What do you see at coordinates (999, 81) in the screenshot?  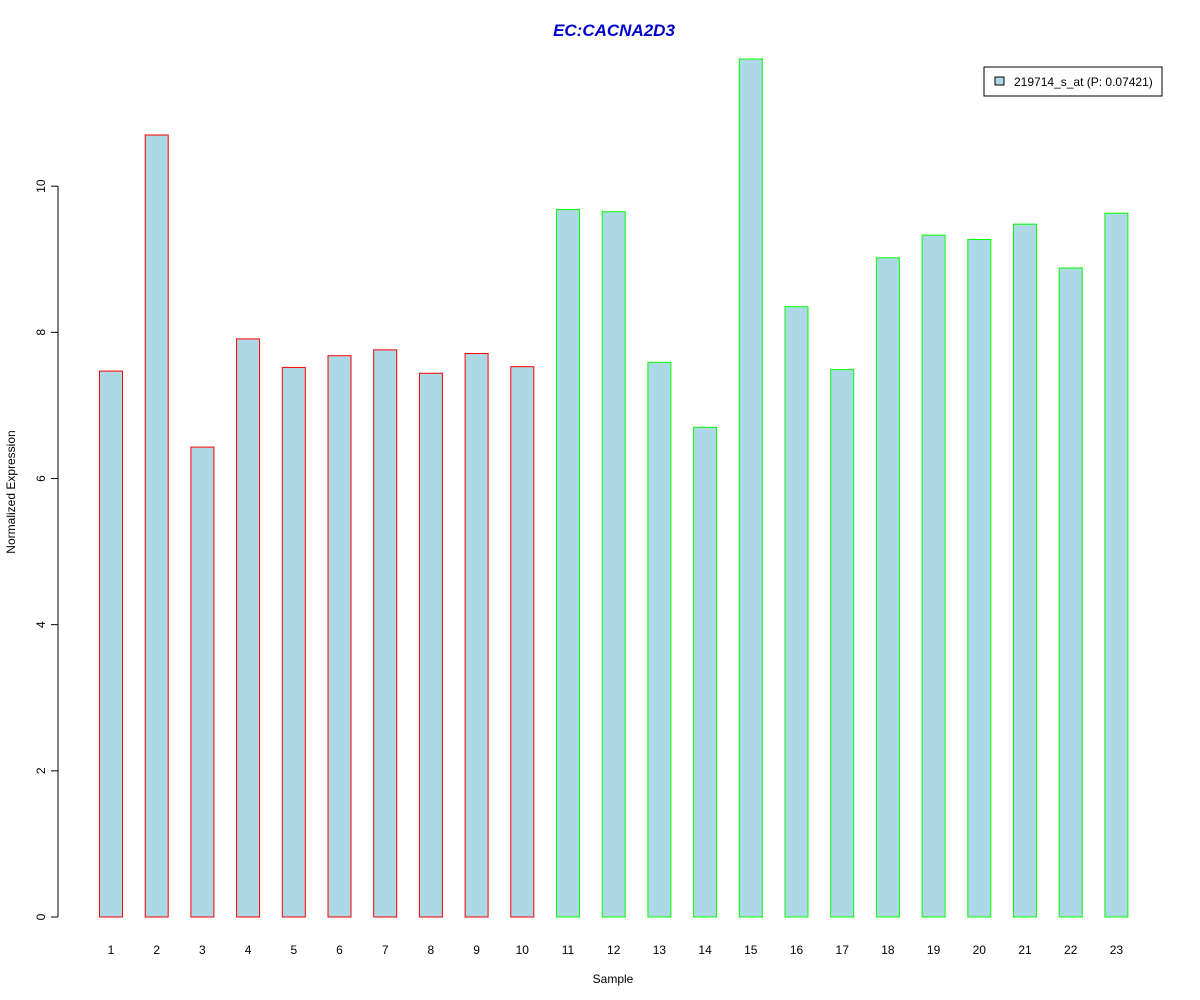 I see `legend-swatch` at bounding box center [999, 81].